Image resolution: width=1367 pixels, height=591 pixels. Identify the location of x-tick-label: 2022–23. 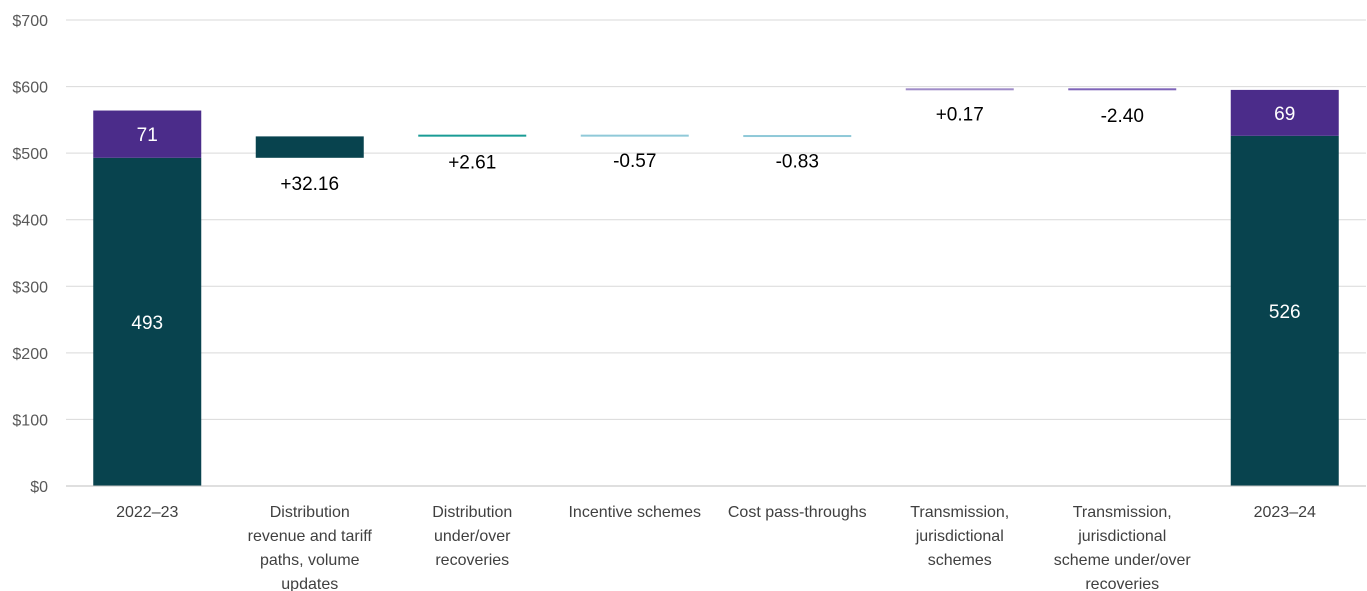
(147, 512).